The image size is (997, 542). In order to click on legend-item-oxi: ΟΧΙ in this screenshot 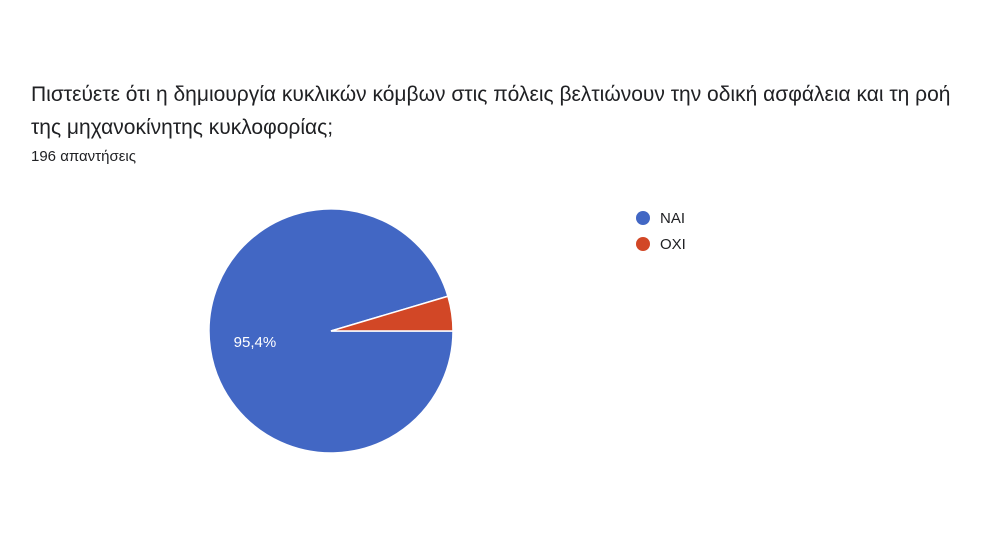, I will do `click(661, 244)`.